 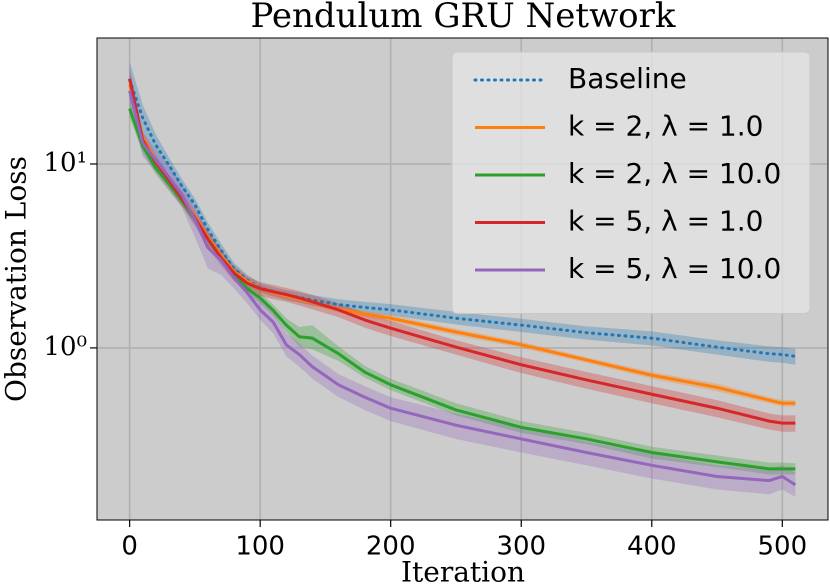 I want to click on x-axis-label: Iteration, so click(x=463, y=572).